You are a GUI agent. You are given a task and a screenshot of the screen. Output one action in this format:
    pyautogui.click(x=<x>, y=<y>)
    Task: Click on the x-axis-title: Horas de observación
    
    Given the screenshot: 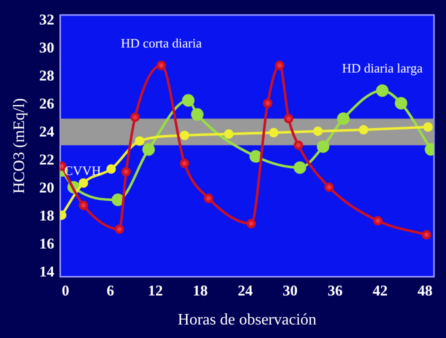 What is the action you would take?
    pyautogui.click(x=247, y=320)
    